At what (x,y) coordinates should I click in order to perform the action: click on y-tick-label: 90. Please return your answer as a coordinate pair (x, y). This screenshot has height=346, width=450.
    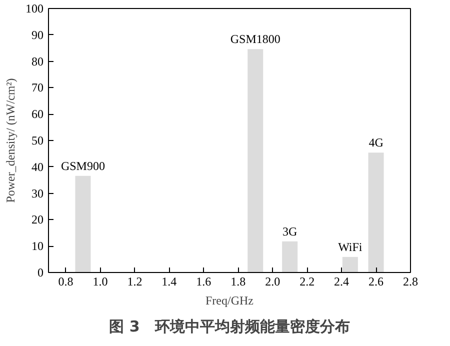
    Looking at the image, I should click on (38, 35).